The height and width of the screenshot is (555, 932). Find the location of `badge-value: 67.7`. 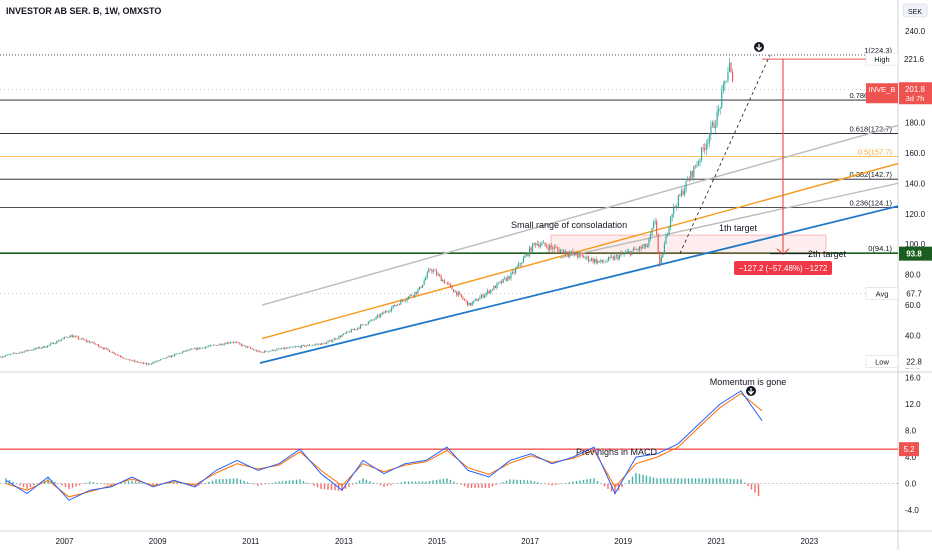

badge-value: 67.7 is located at coordinates (914, 293).